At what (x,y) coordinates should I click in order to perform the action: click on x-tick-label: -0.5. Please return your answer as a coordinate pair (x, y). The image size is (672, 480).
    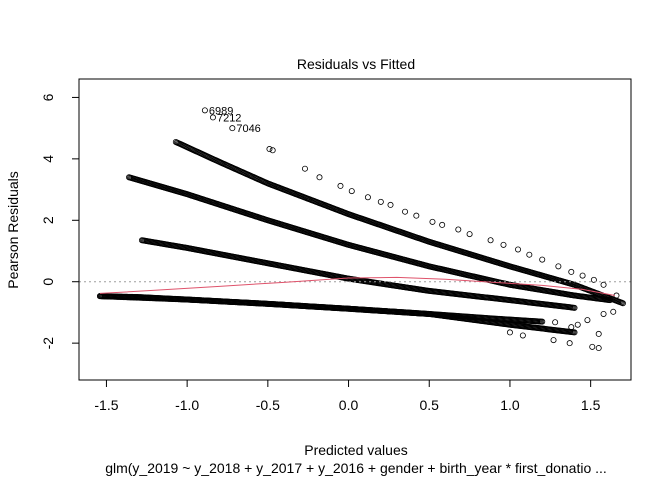
    Looking at the image, I should click on (268, 405).